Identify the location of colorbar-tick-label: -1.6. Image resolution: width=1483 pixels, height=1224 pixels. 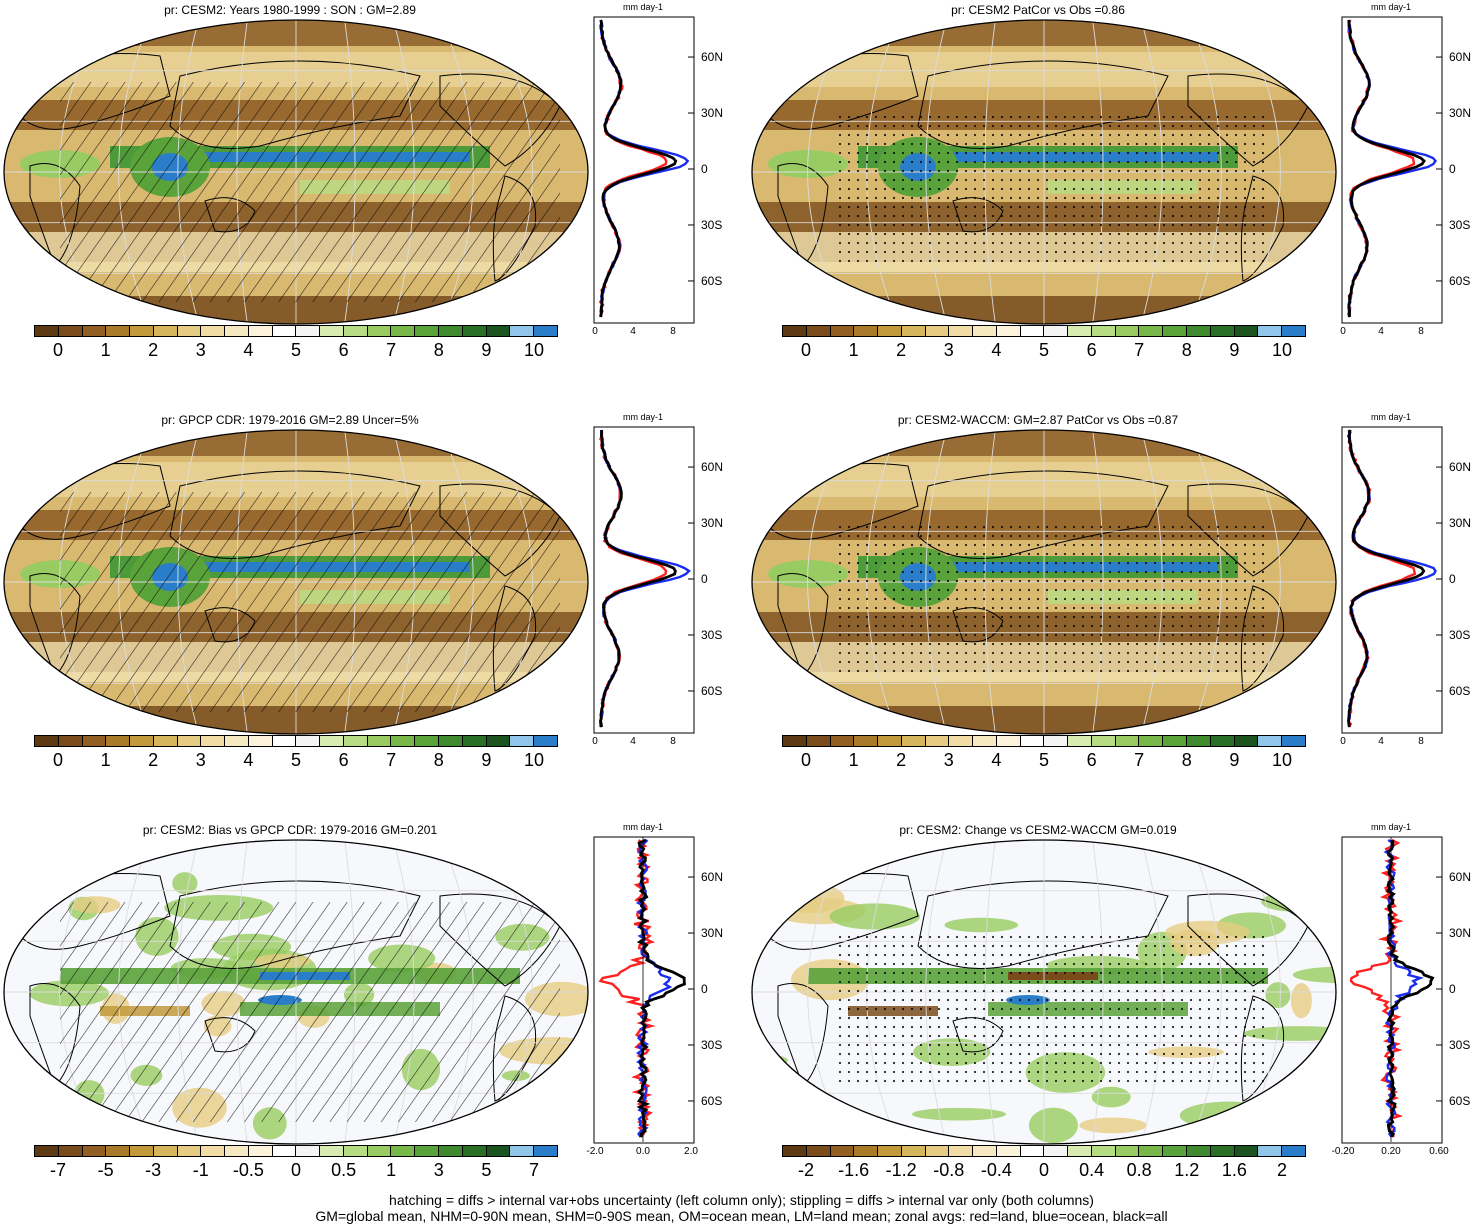
(854, 1170).